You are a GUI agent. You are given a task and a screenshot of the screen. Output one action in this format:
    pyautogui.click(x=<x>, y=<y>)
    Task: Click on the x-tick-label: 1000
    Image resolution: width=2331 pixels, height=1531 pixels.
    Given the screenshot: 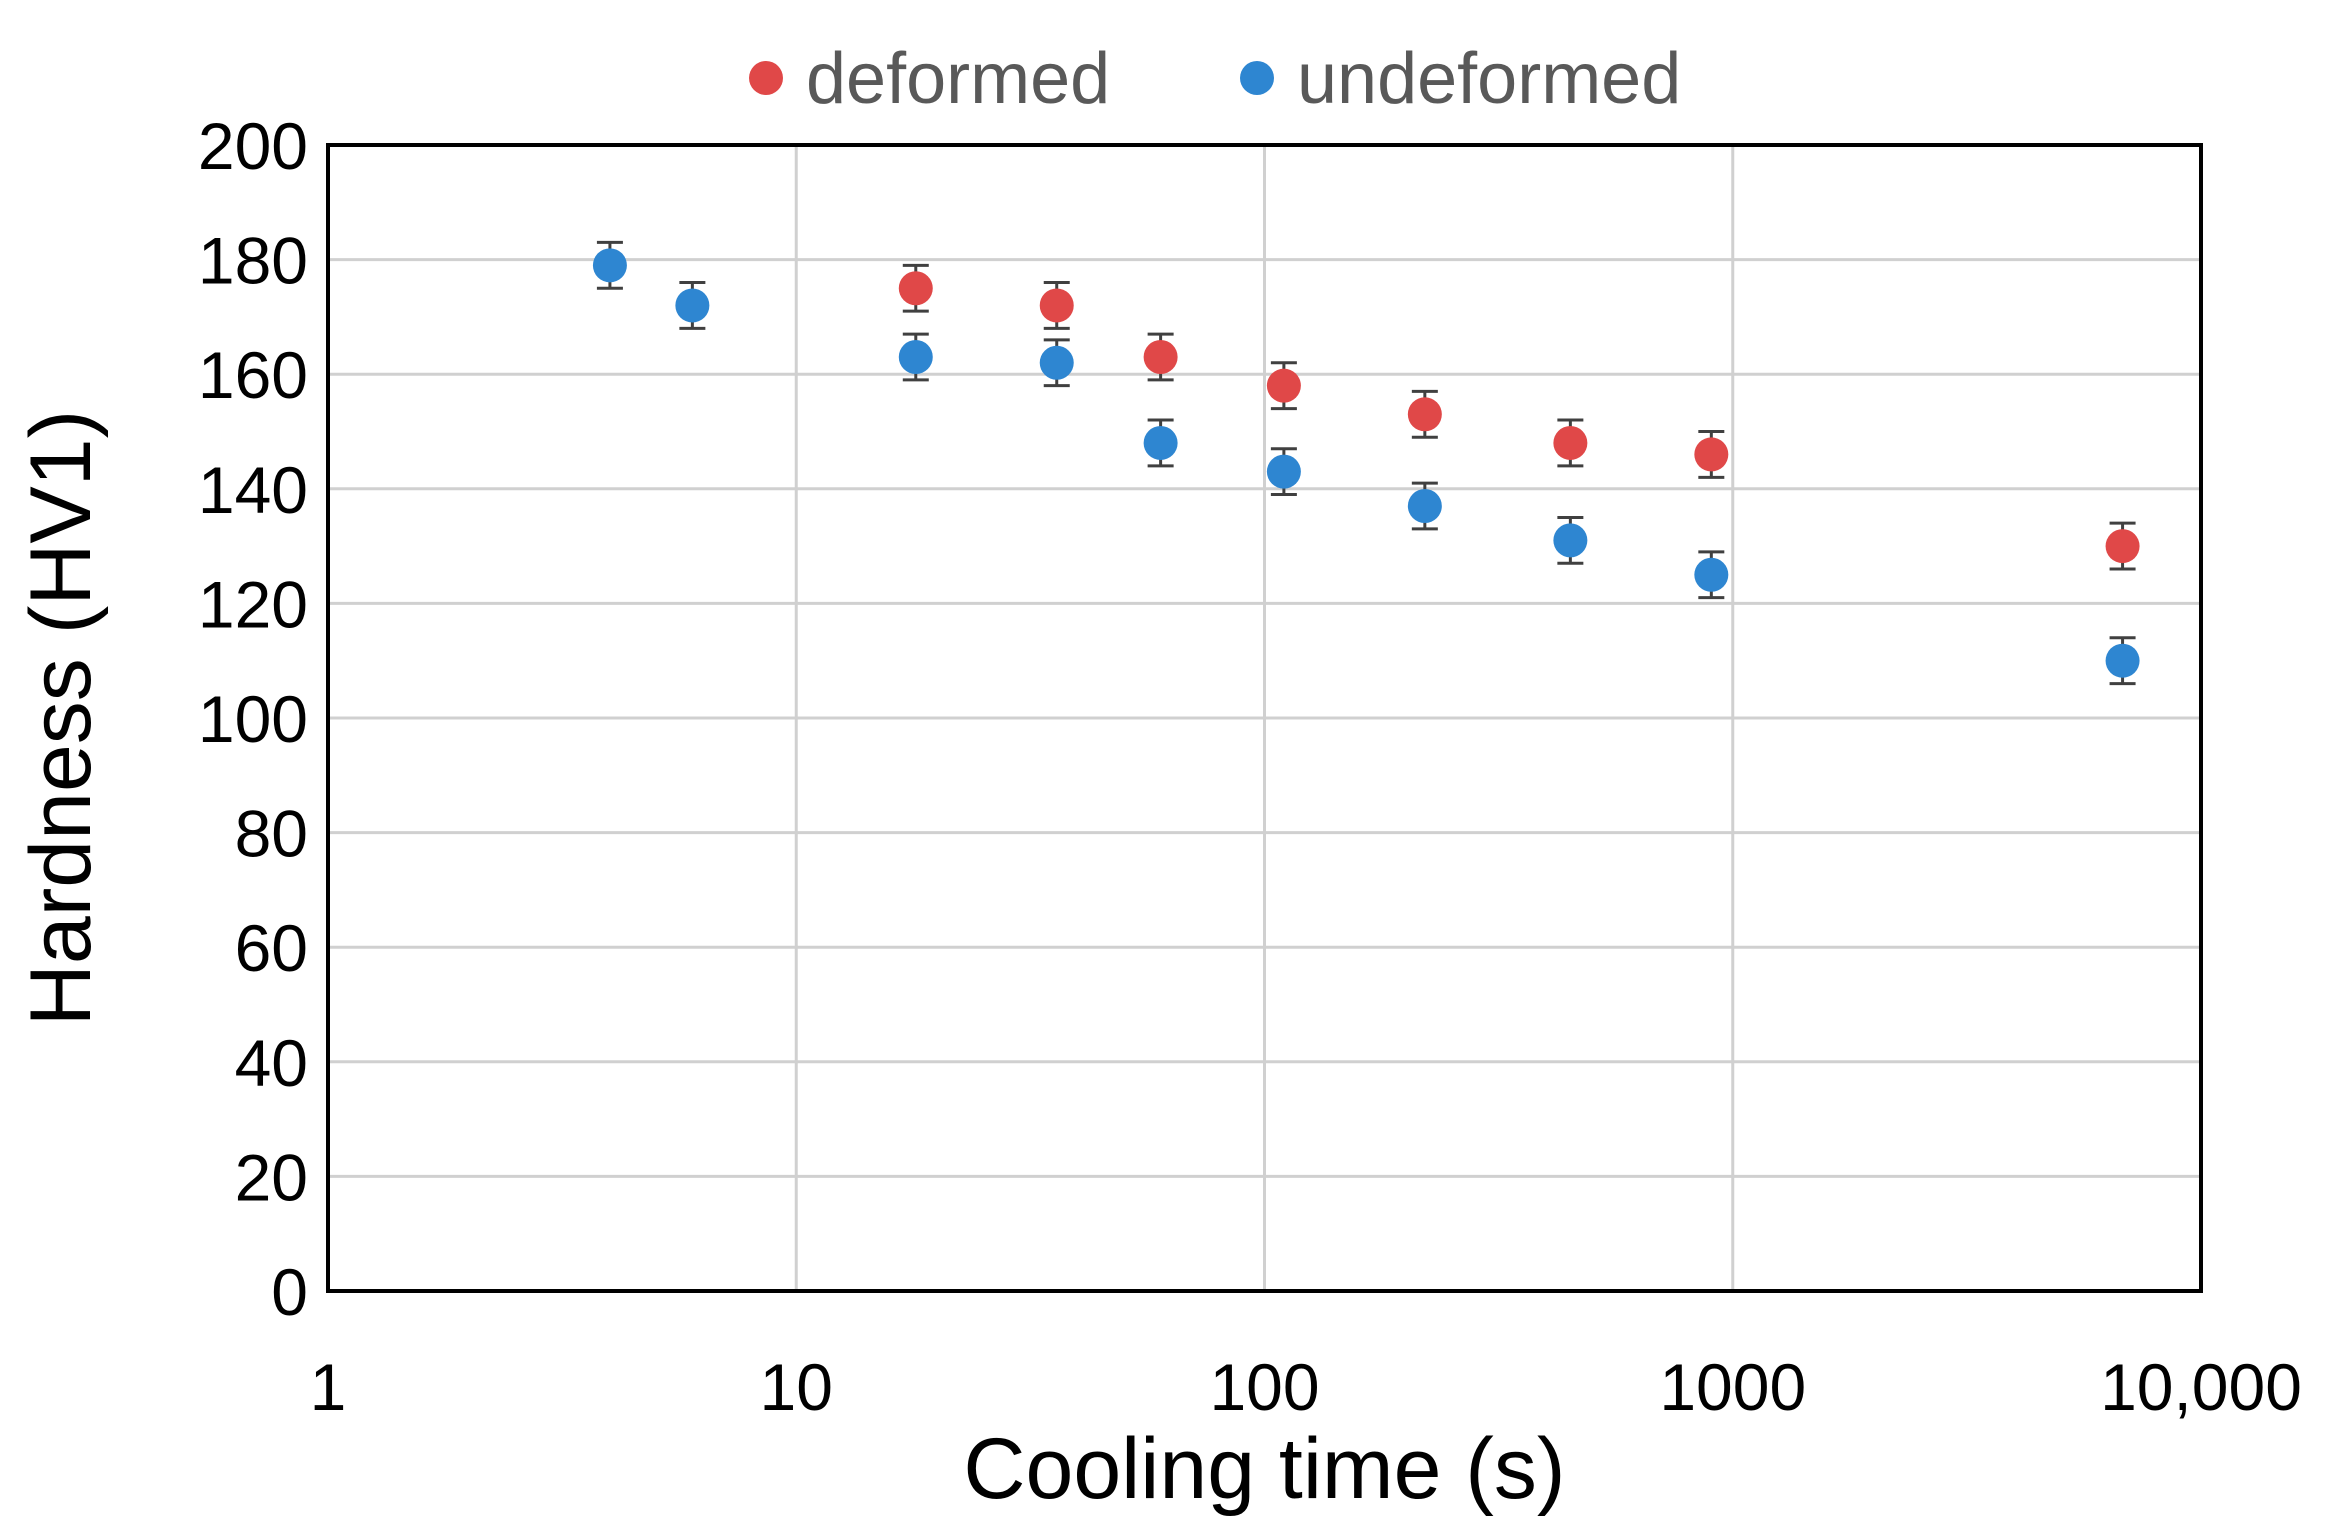 What is the action you would take?
    pyautogui.click(x=1732, y=1387)
    